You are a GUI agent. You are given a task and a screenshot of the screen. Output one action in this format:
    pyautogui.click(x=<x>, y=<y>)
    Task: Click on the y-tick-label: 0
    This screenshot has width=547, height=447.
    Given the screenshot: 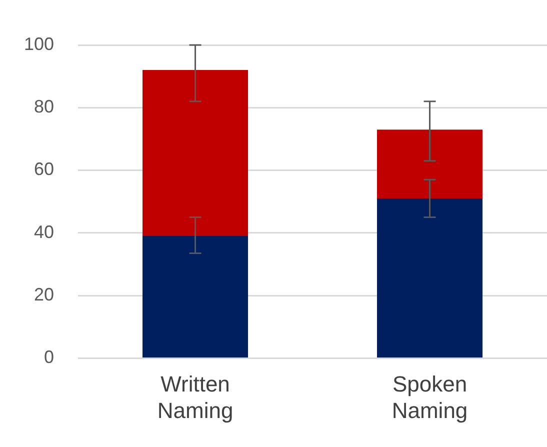 What is the action you would take?
    pyautogui.click(x=49, y=357)
    